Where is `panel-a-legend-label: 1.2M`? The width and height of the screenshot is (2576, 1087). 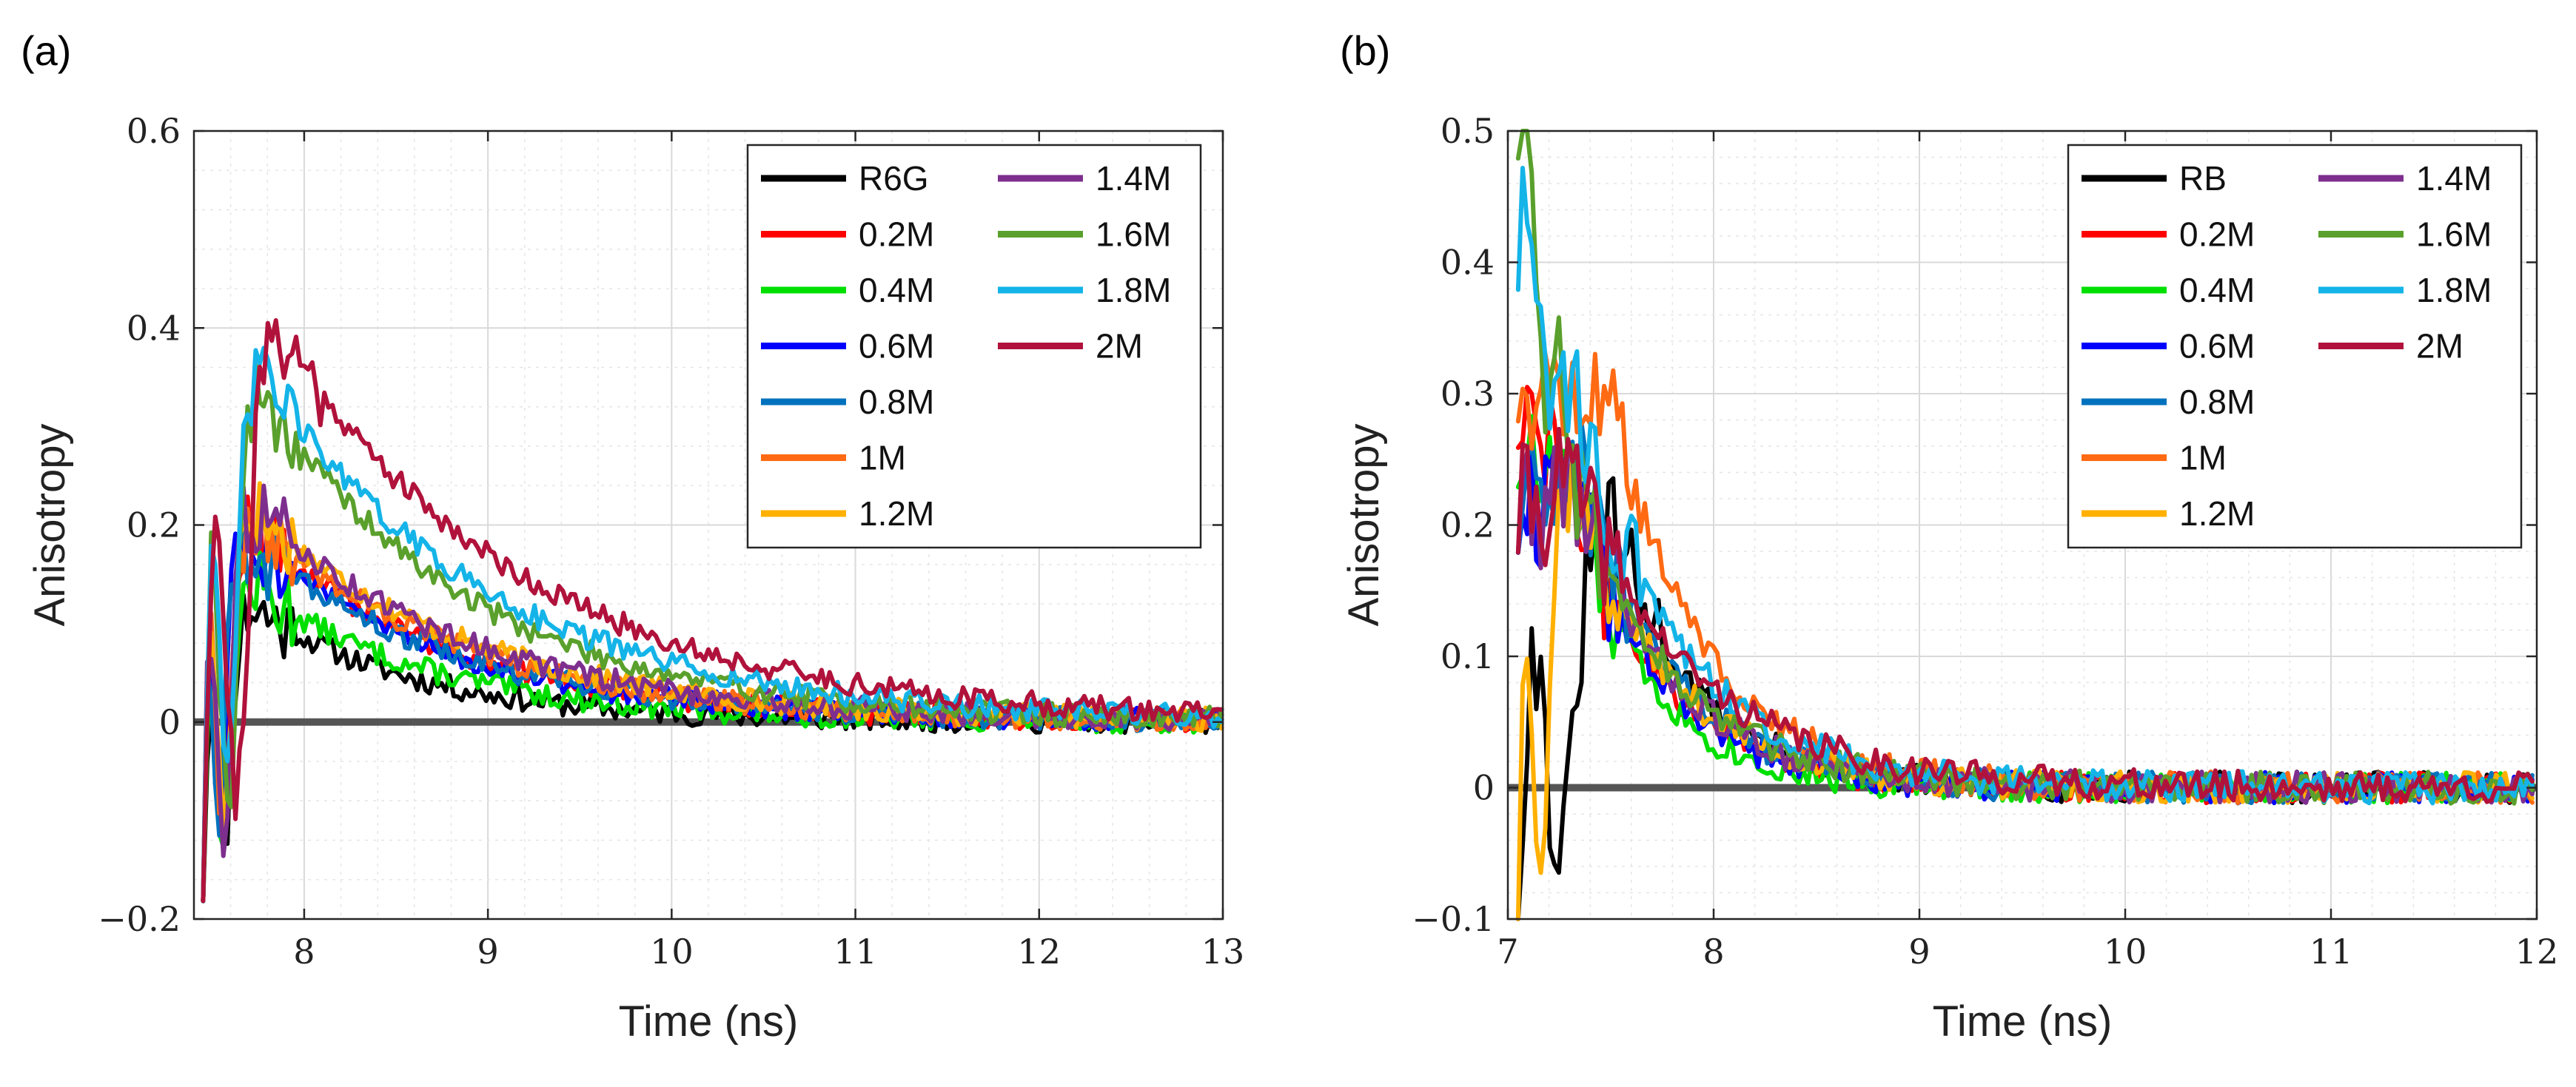 panel-a-legend-label: 1.2M is located at coordinates (896, 513).